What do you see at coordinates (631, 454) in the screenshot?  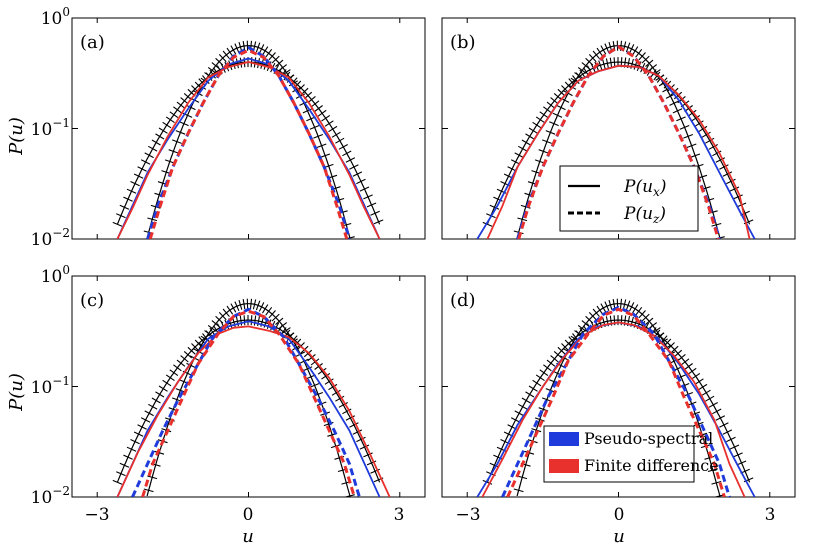 I see `color-legend: Pseudo-spectral Finite difference` at bounding box center [631, 454].